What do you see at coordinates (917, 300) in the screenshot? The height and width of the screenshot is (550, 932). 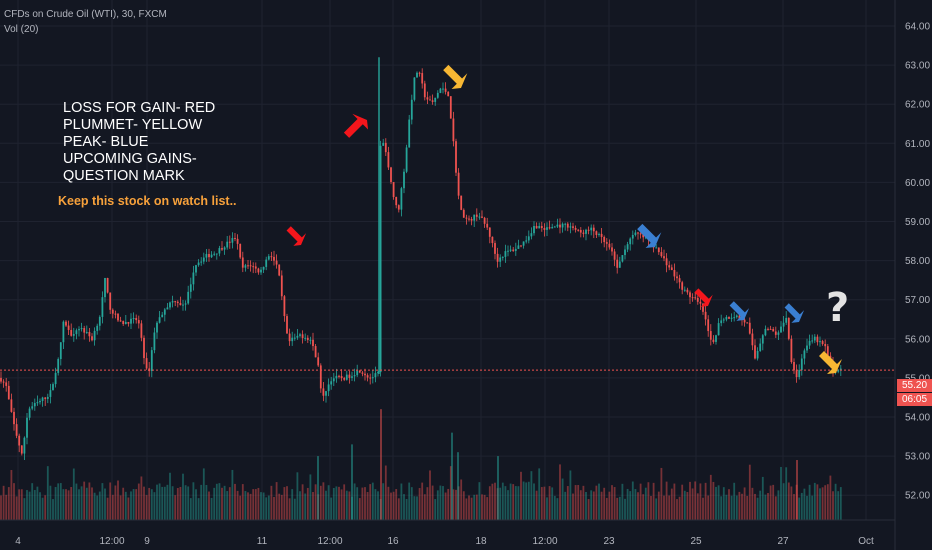 I see `price-tick-label: 57.00` at bounding box center [917, 300].